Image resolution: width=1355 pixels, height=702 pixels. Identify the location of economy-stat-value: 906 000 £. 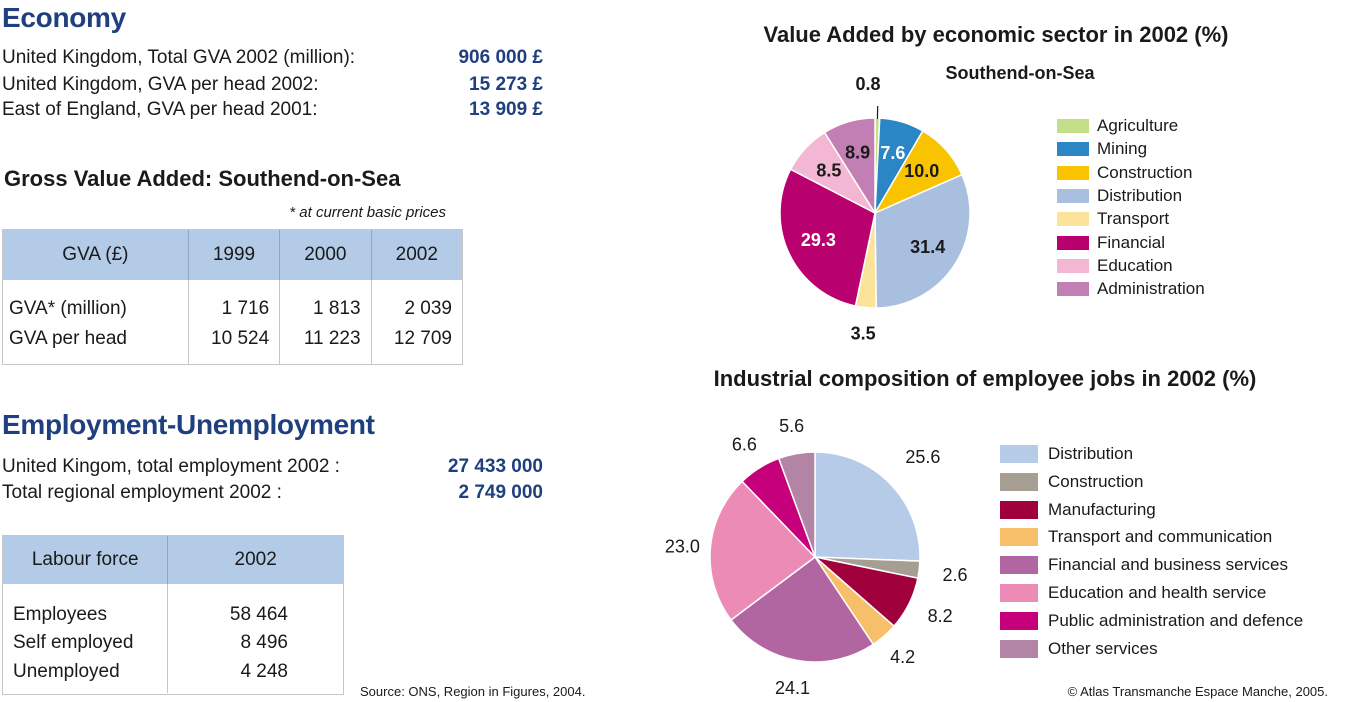
(500, 57).